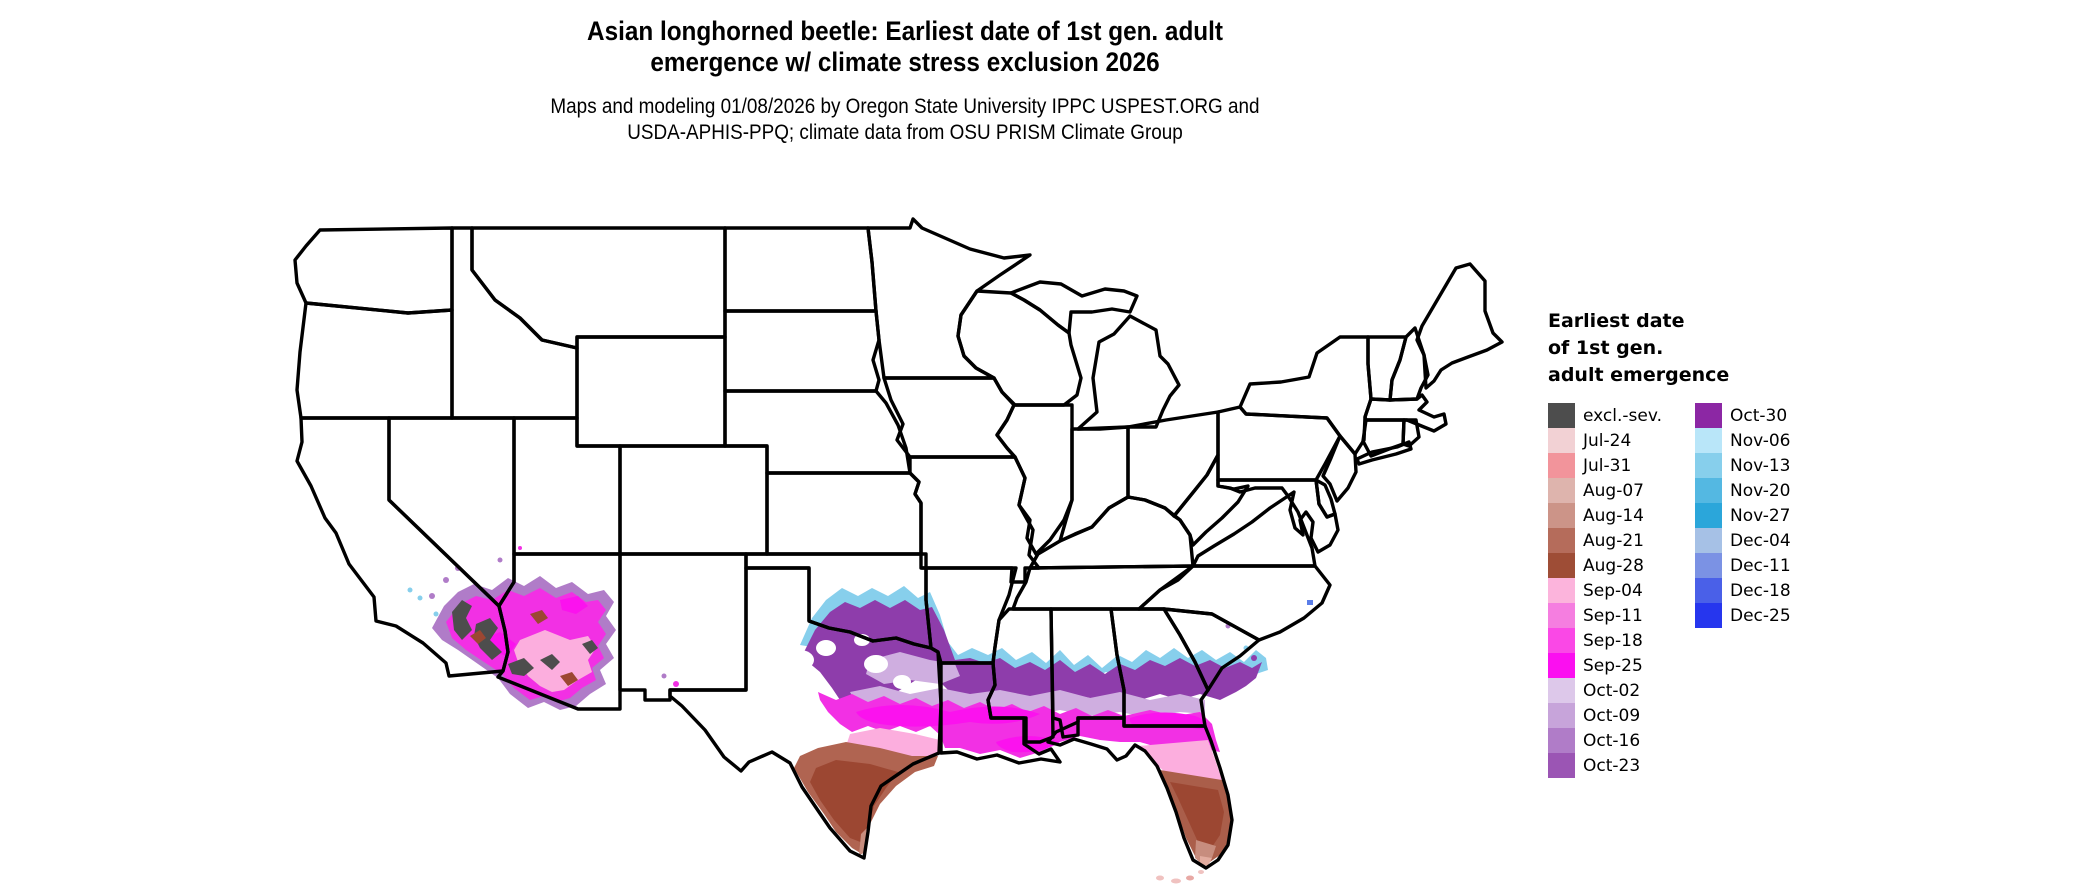 This screenshot has height=892, width=2100. Describe the element at coordinates (1305, 395) in the screenshot. I see `state-new-york` at that location.